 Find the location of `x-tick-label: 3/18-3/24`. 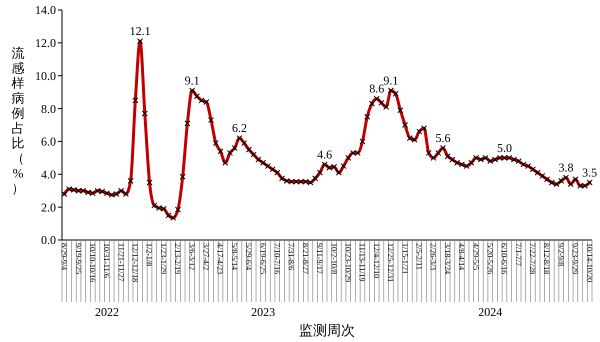

x-tick-label: 3/18-3/24 is located at coordinates (447, 258).